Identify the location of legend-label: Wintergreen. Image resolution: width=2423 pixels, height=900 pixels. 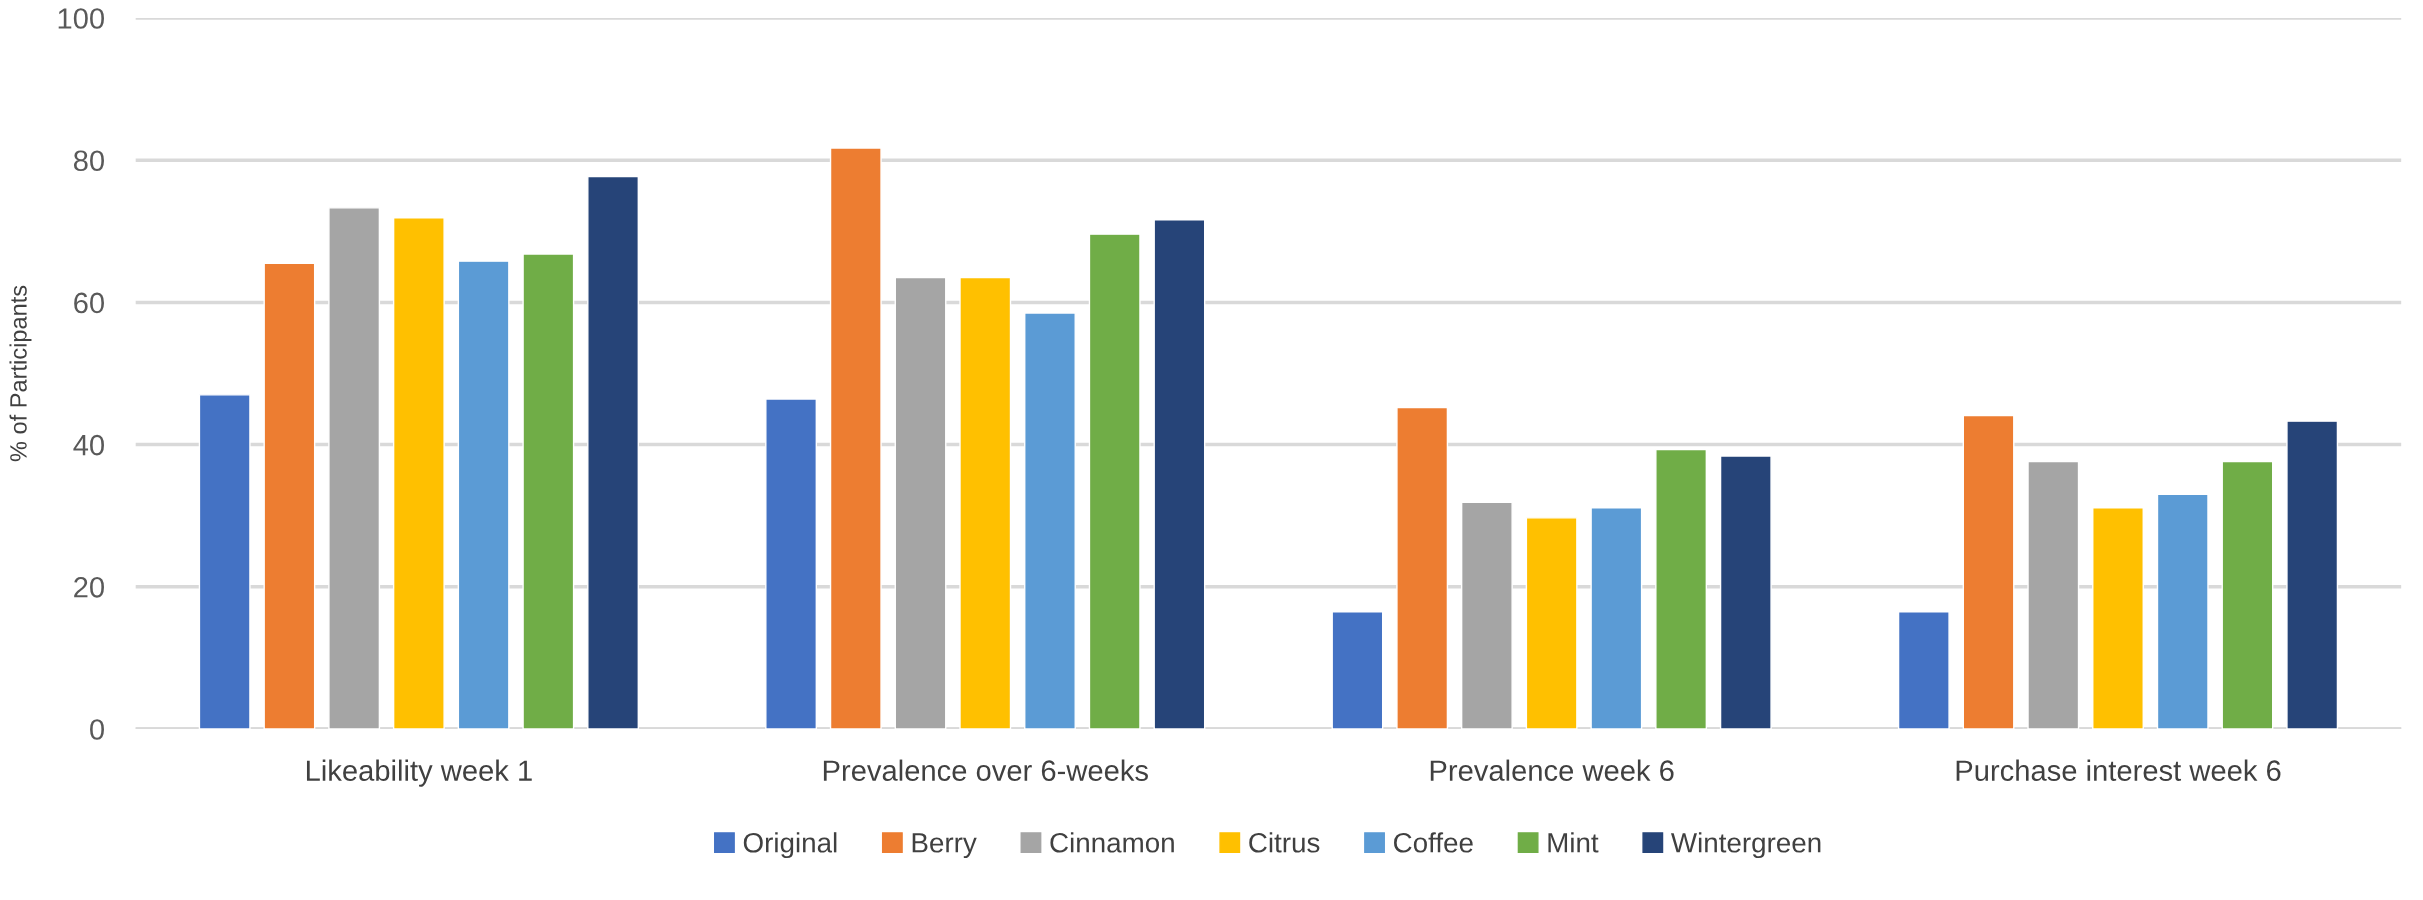
(1745, 845).